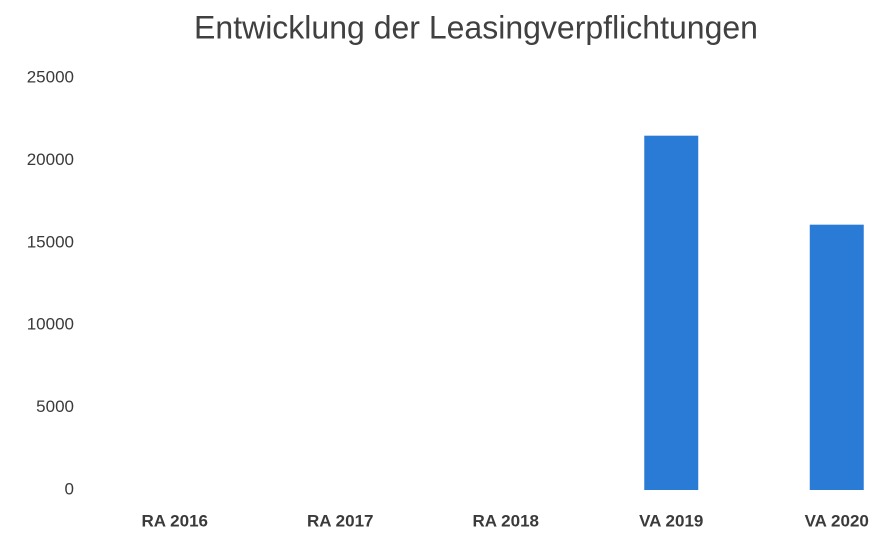 The height and width of the screenshot is (533, 880). What do you see at coordinates (340, 520) in the screenshot?
I see `x-tick-label: RA 2017` at bounding box center [340, 520].